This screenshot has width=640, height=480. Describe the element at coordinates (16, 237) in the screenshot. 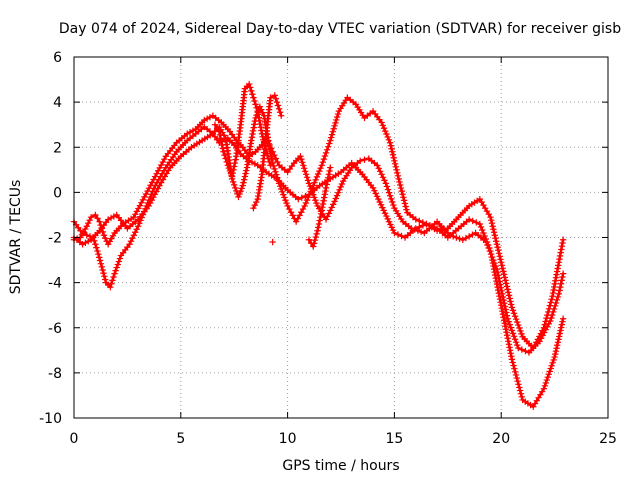

I see `y-axis-label: SDTVAR / TECUs` at that location.